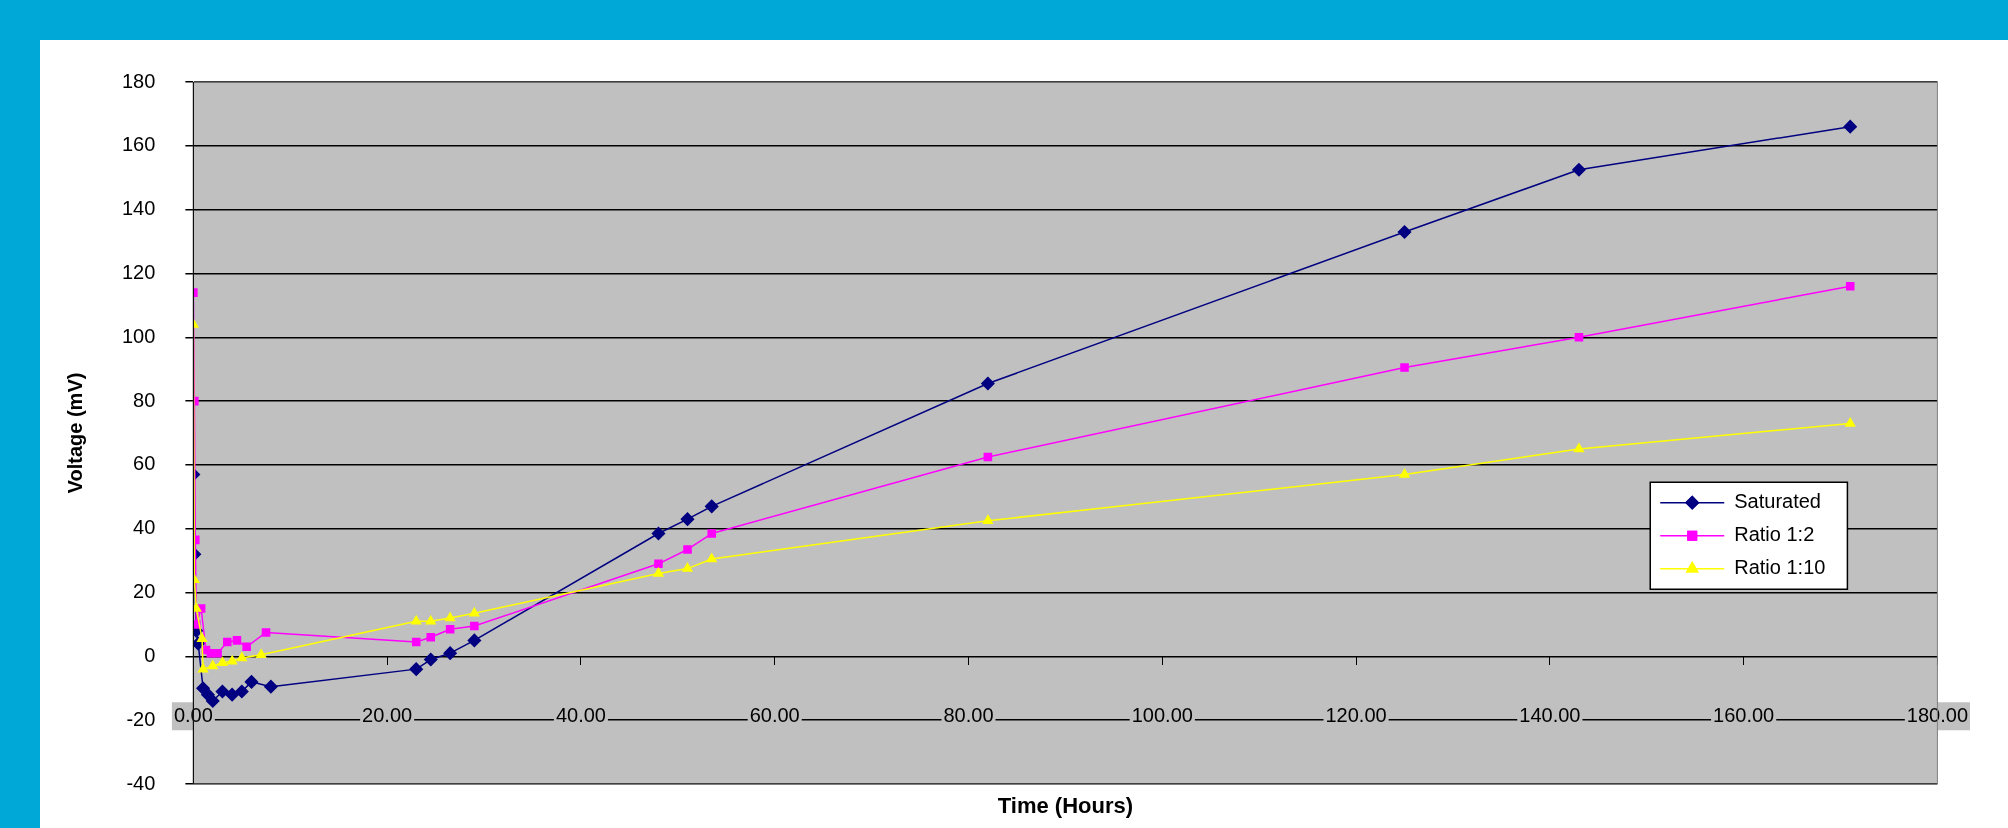 The image size is (2008, 828). I want to click on y-tick-label: 100, so click(138, 335).